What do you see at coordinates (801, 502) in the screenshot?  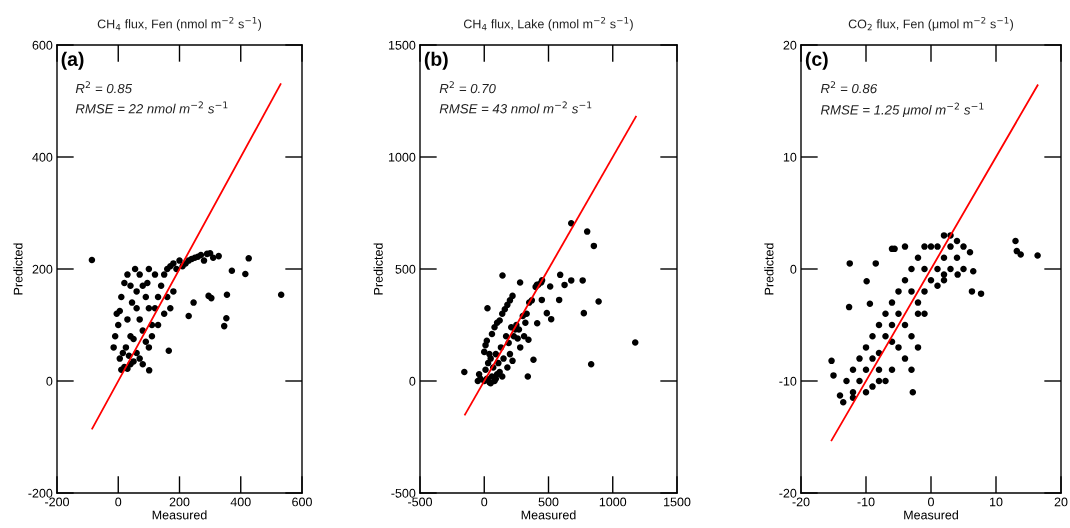 I see `x-tick-label: -20` at bounding box center [801, 502].